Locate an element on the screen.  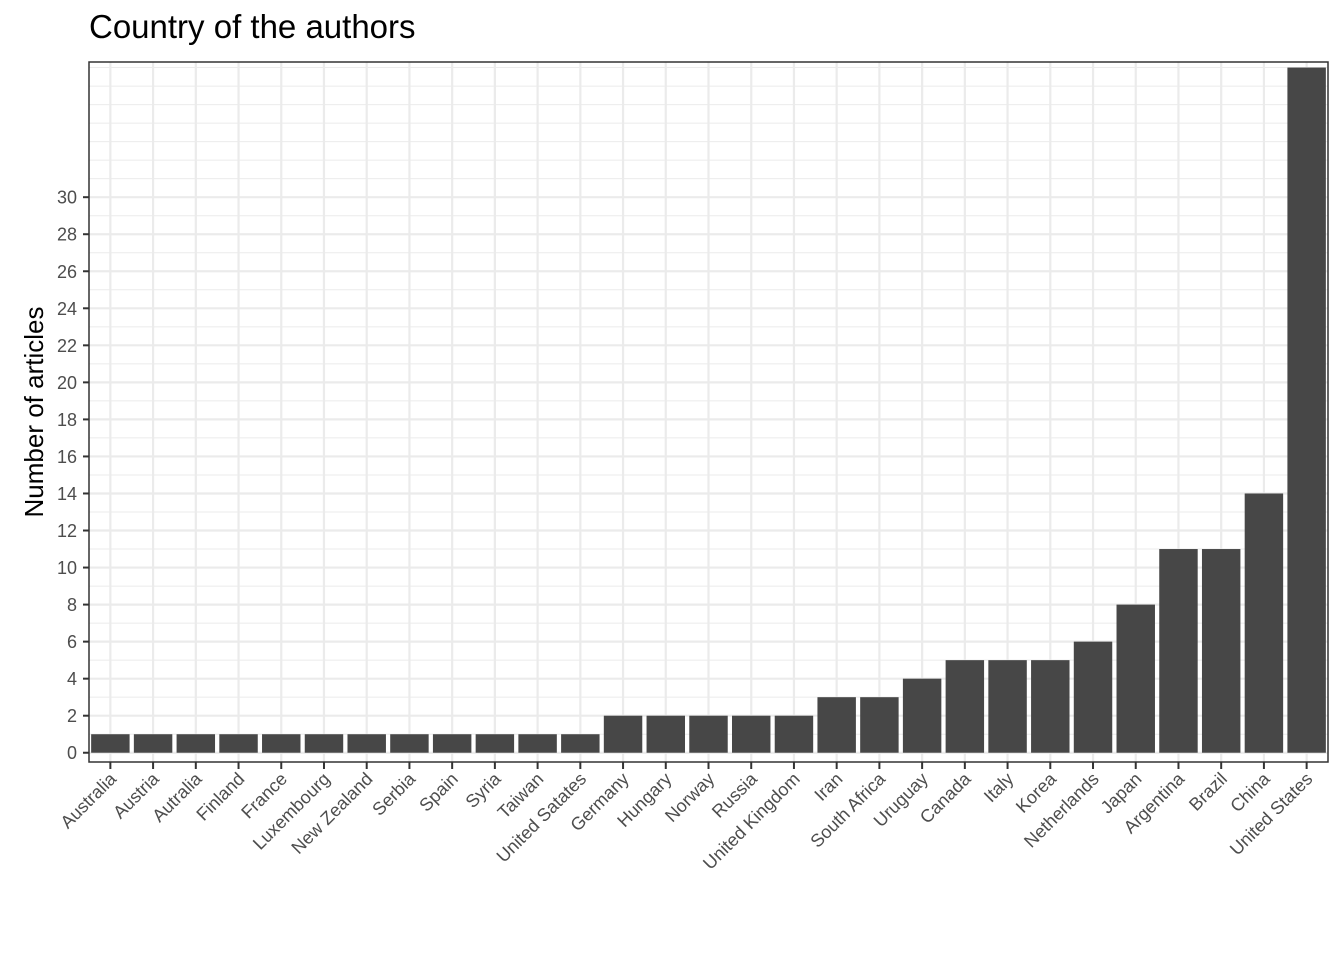
x-tick-label: Australia is located at coordinates (89, 800).